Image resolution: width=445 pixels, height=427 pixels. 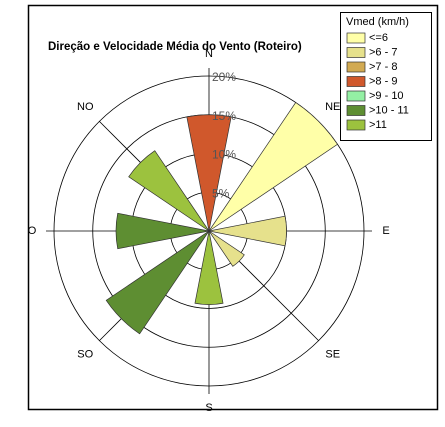 I want to click on legend-label: <=6, so click(x=378, y=38).